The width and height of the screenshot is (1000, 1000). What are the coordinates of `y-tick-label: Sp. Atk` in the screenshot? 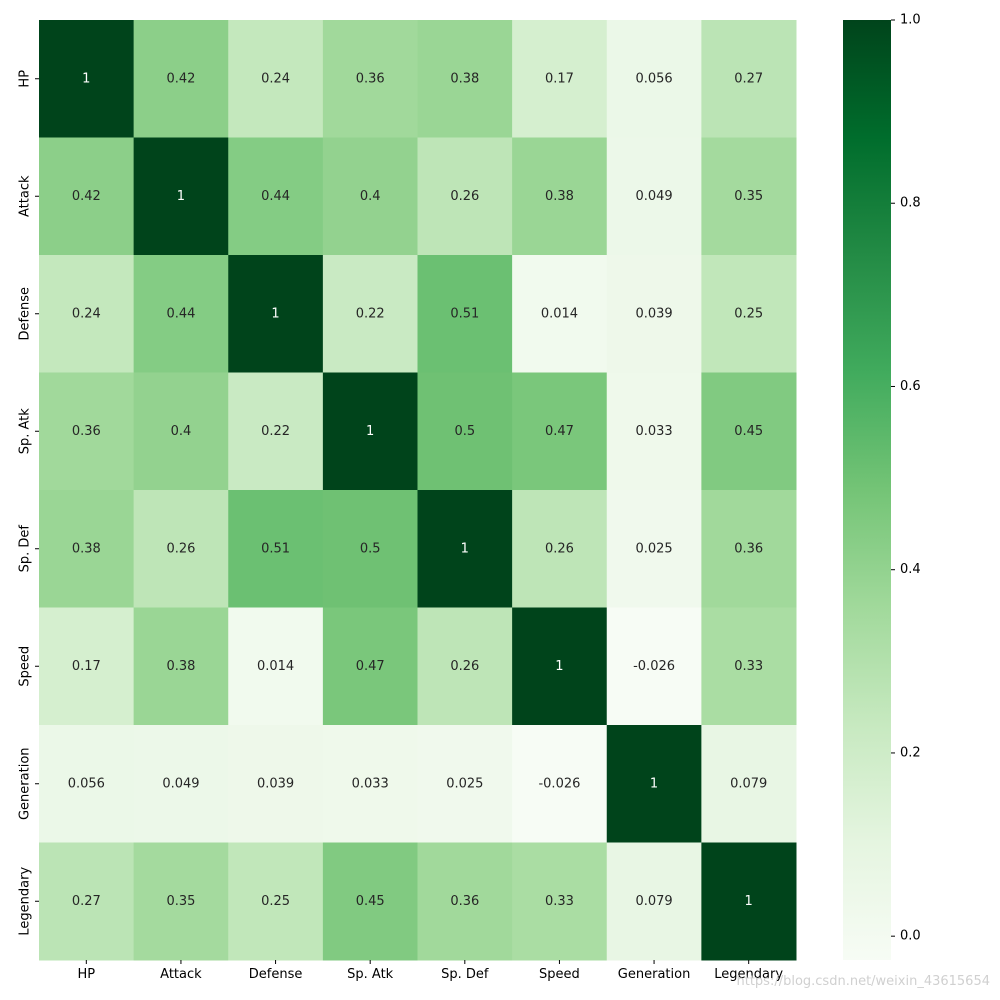 It's located at (25, 431).